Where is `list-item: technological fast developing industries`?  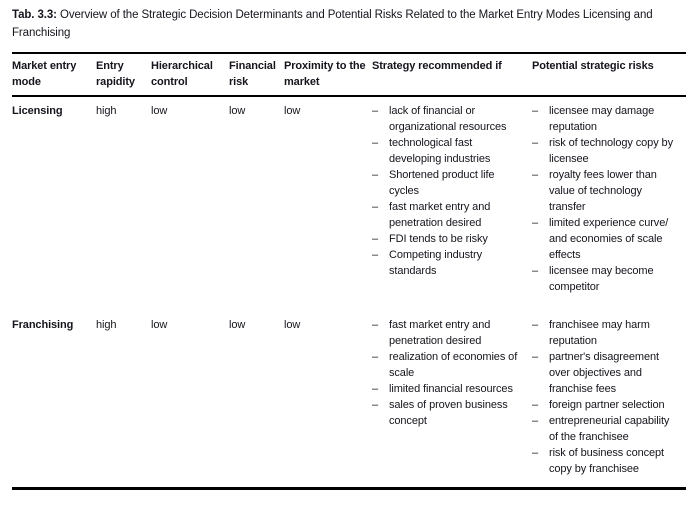
list-item: technological fast developing industries is located at coordinates (449, 151).